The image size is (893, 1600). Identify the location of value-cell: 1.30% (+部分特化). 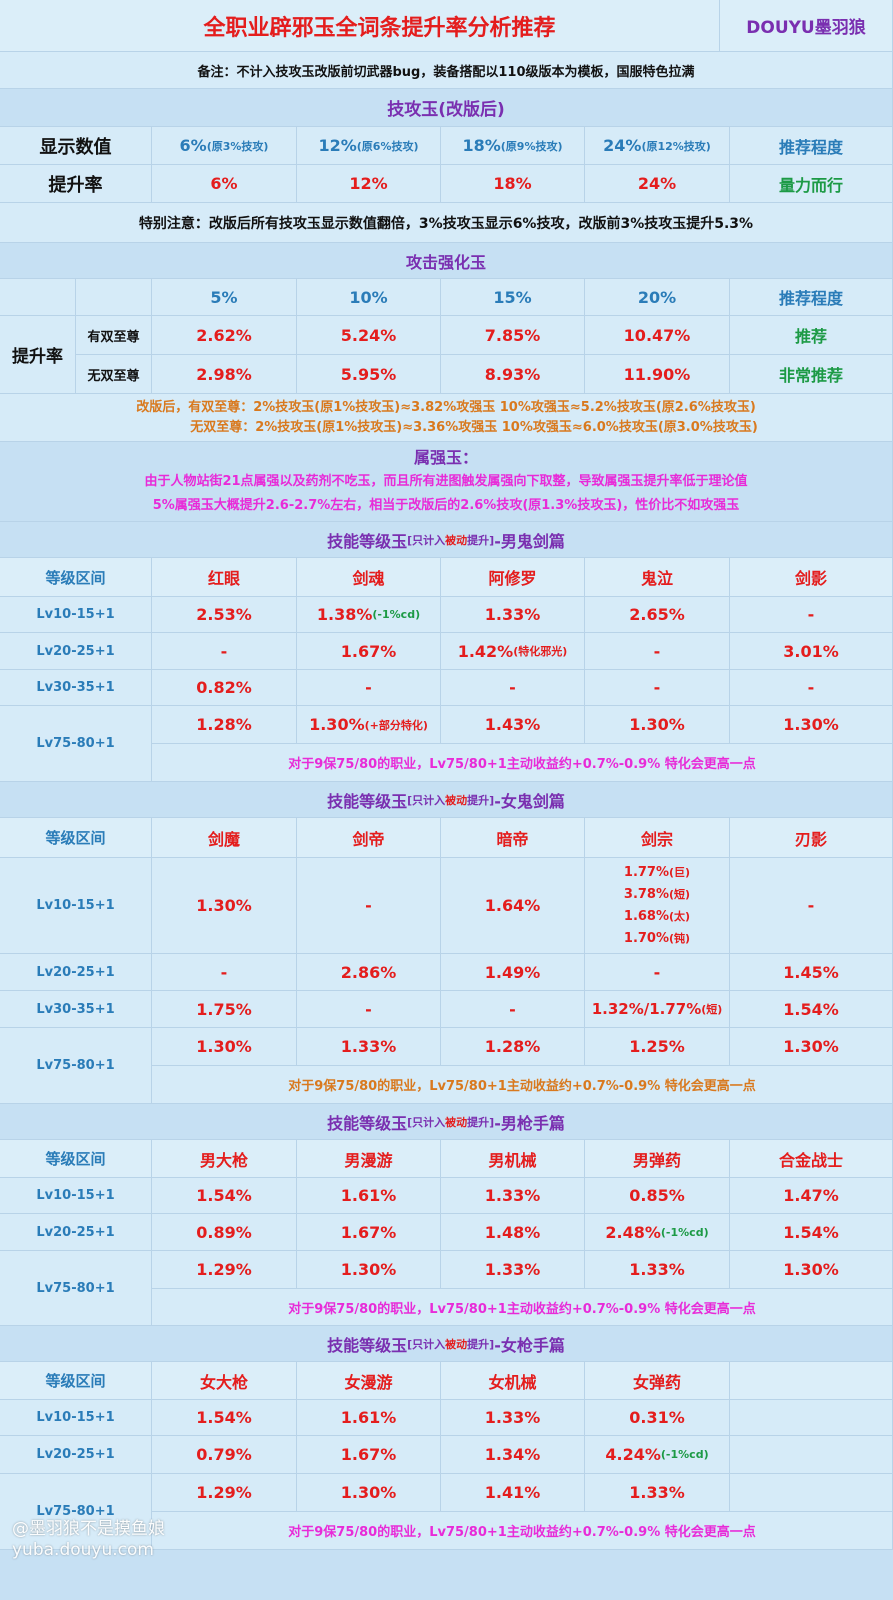
(369, 725).